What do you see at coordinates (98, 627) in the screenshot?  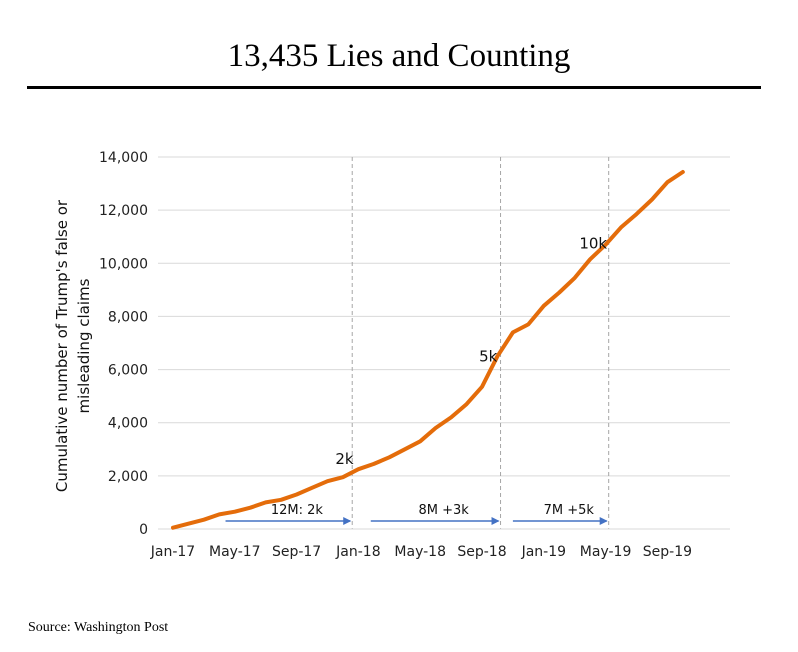 I see `source-note: Source: Washington Post` at bounding box center [98, 627].